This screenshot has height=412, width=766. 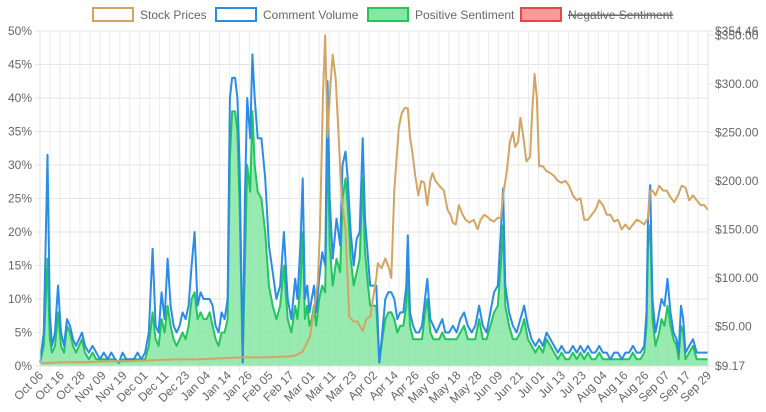 I want to click on y-left-tick-label: 10%, so click(x=20, y=299).